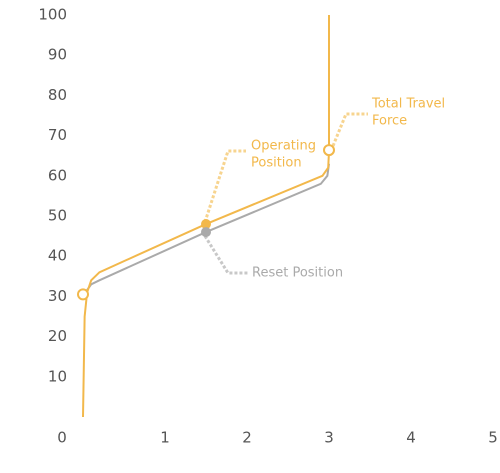 This screenshot has height=473, width=500. What do you see at coordinates (329, 438) in the screenshot?
I see `x-tick-label: 3` at bounding box center [329, 438].